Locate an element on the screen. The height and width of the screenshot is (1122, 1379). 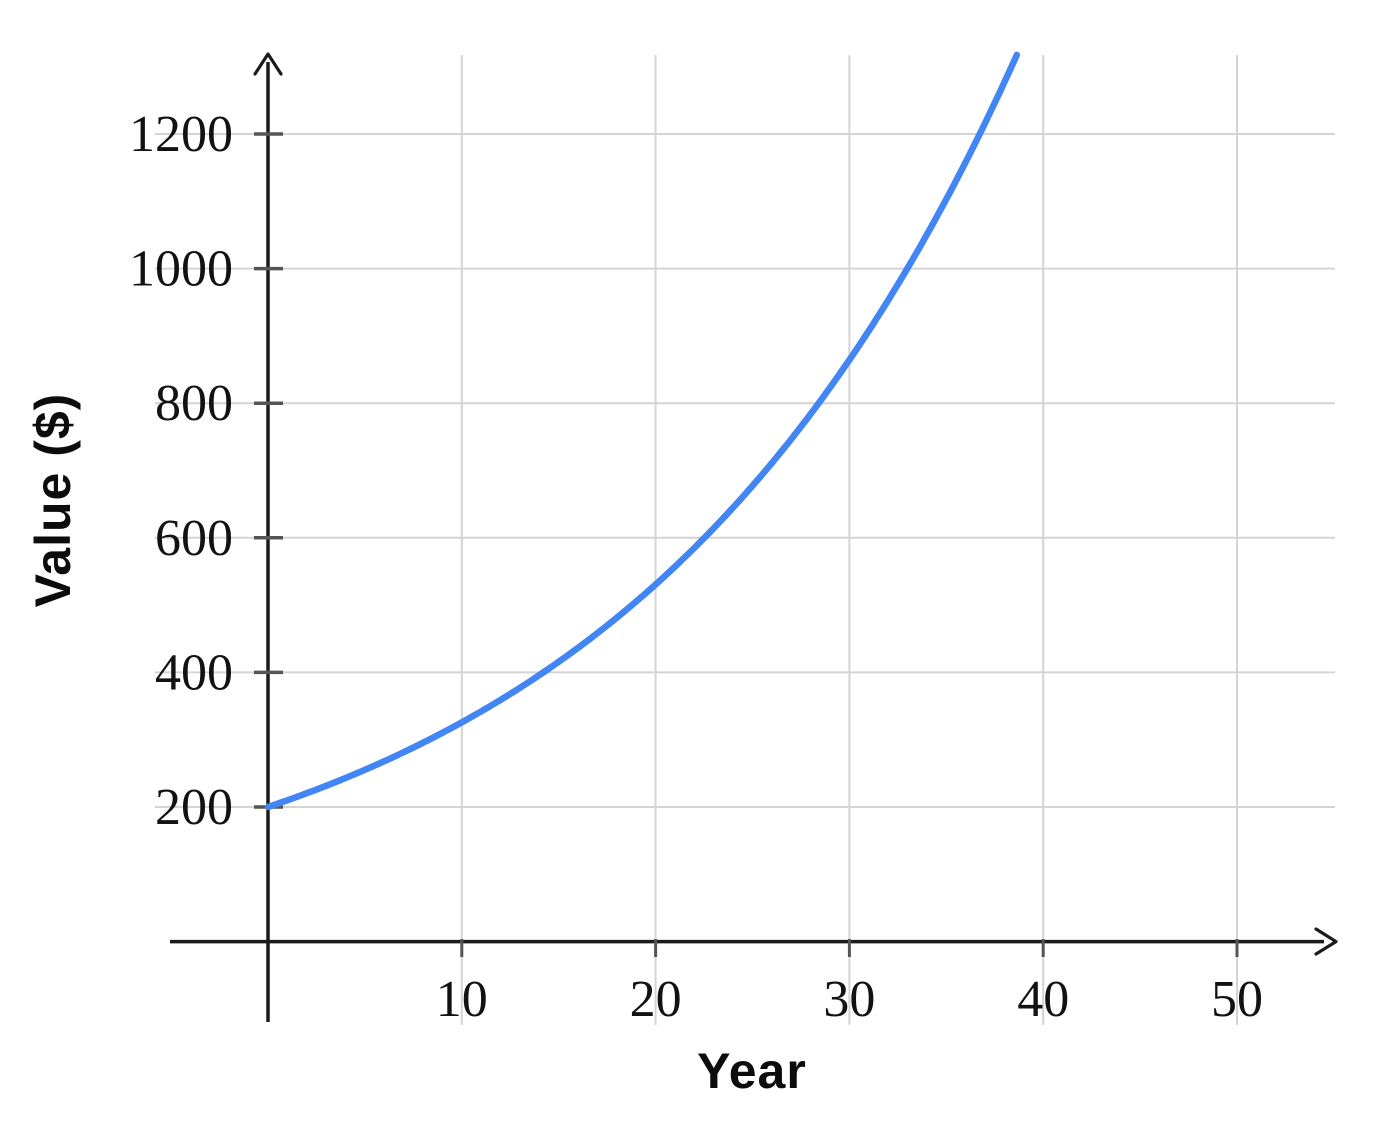
y-tick-label: 200 is located at coordinates (194, 807).